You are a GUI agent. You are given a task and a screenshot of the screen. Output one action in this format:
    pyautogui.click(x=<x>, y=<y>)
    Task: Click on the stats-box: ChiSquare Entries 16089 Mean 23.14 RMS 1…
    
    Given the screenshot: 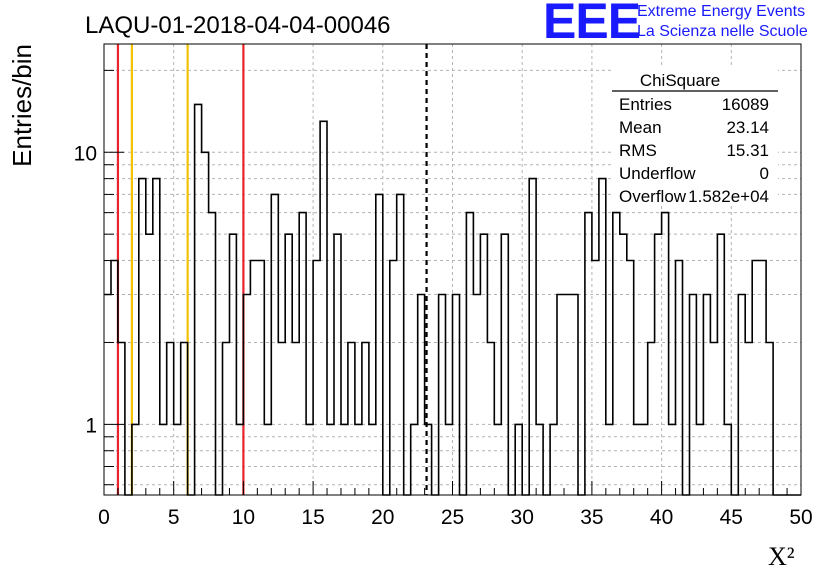 What is the action you would take?
    pyautogui.click(x=695, y=136)
    